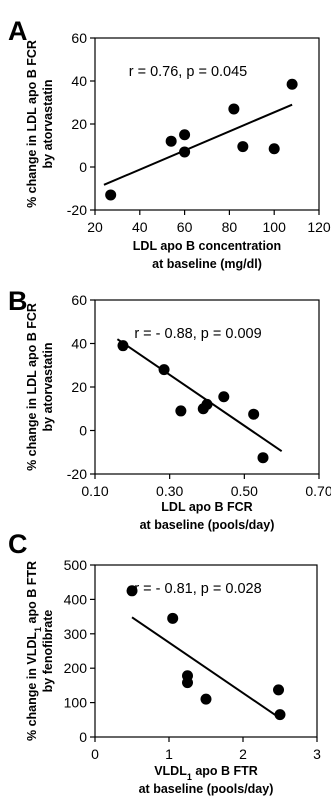  I want to click on y-axis-label-line2: by fenofibrate, so click(48, 651).